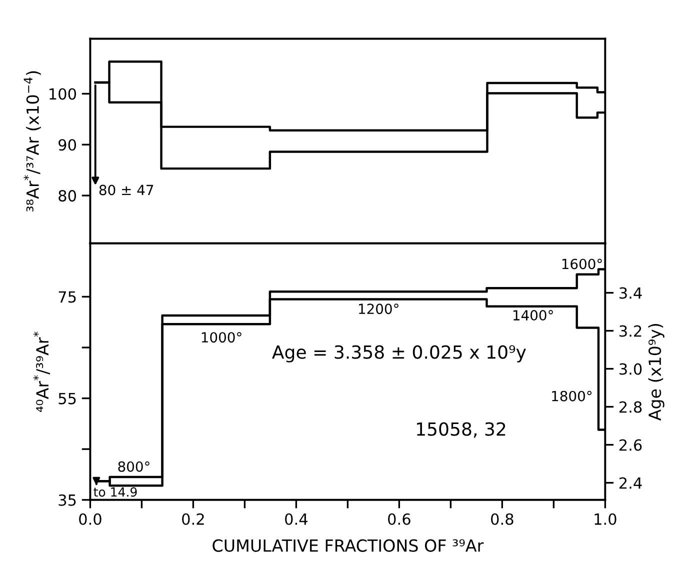 This screenshot has height=570, width=694. Describe the element at coordinates (656, 372) in the screenshot. I see `y2-axis-title: Age (x10⁹y)` at that location.